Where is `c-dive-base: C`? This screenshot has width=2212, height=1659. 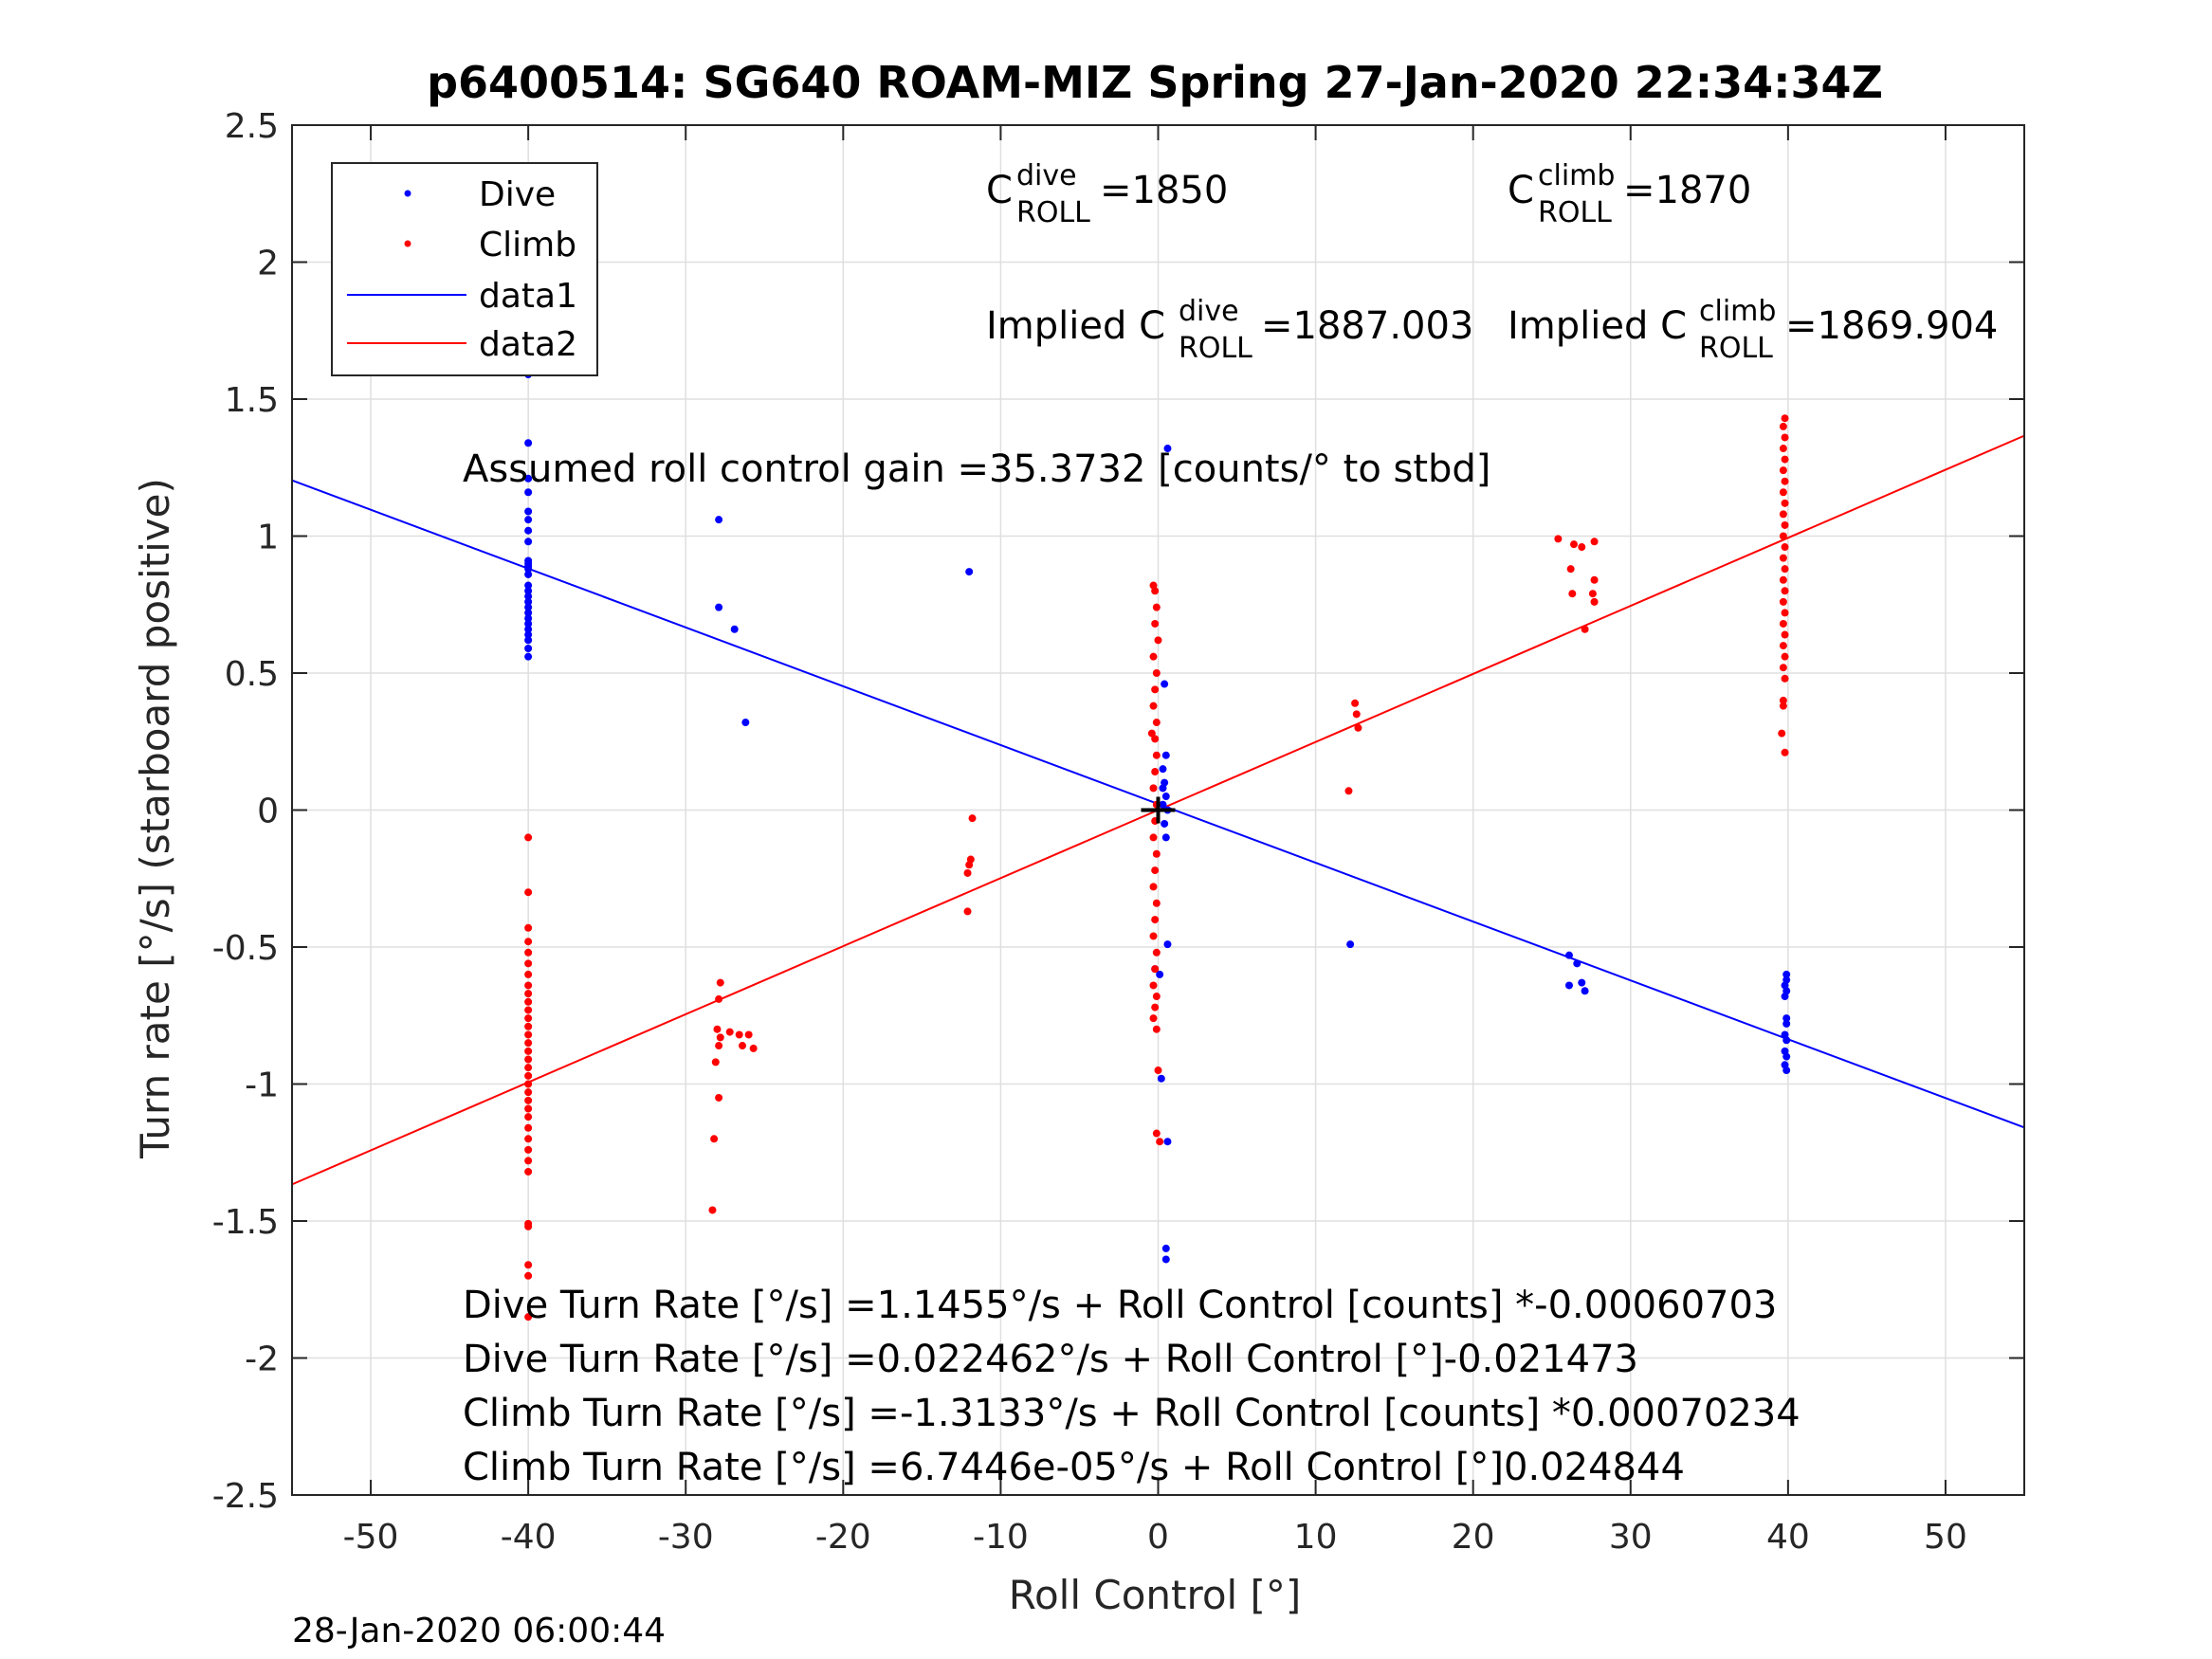
c-dive-base: C is located at coordinates (999, 190).